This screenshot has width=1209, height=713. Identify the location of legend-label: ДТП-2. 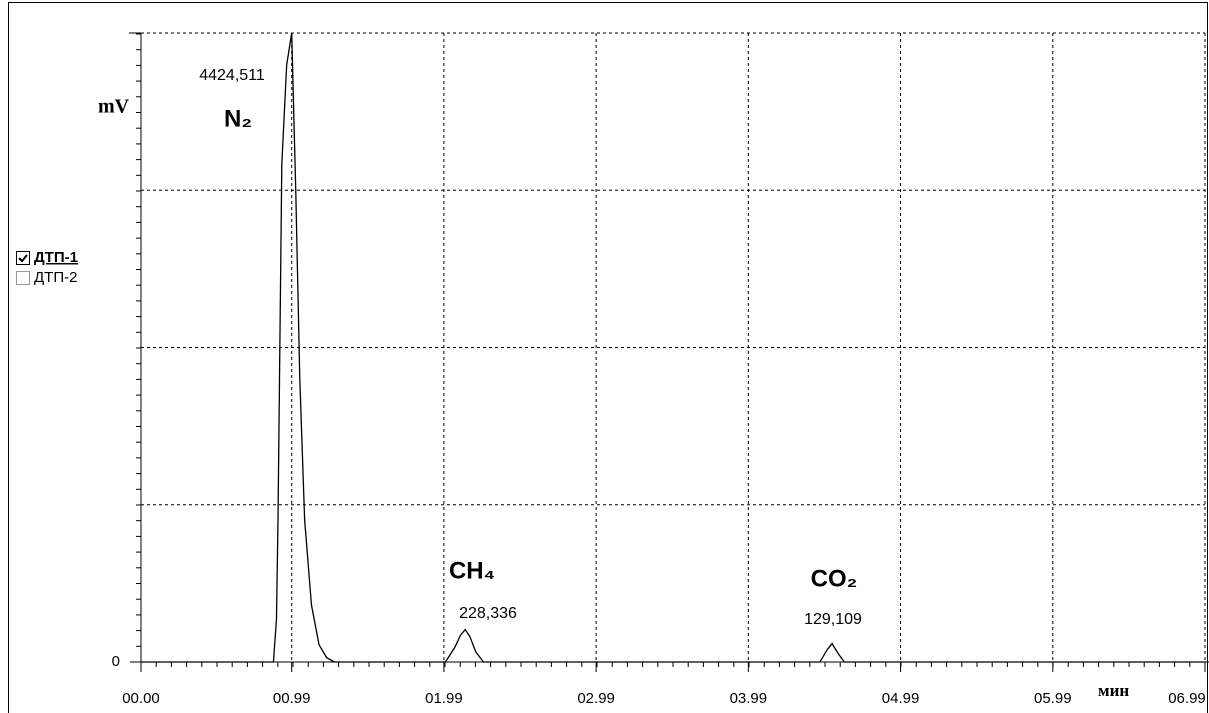
(55, 277).